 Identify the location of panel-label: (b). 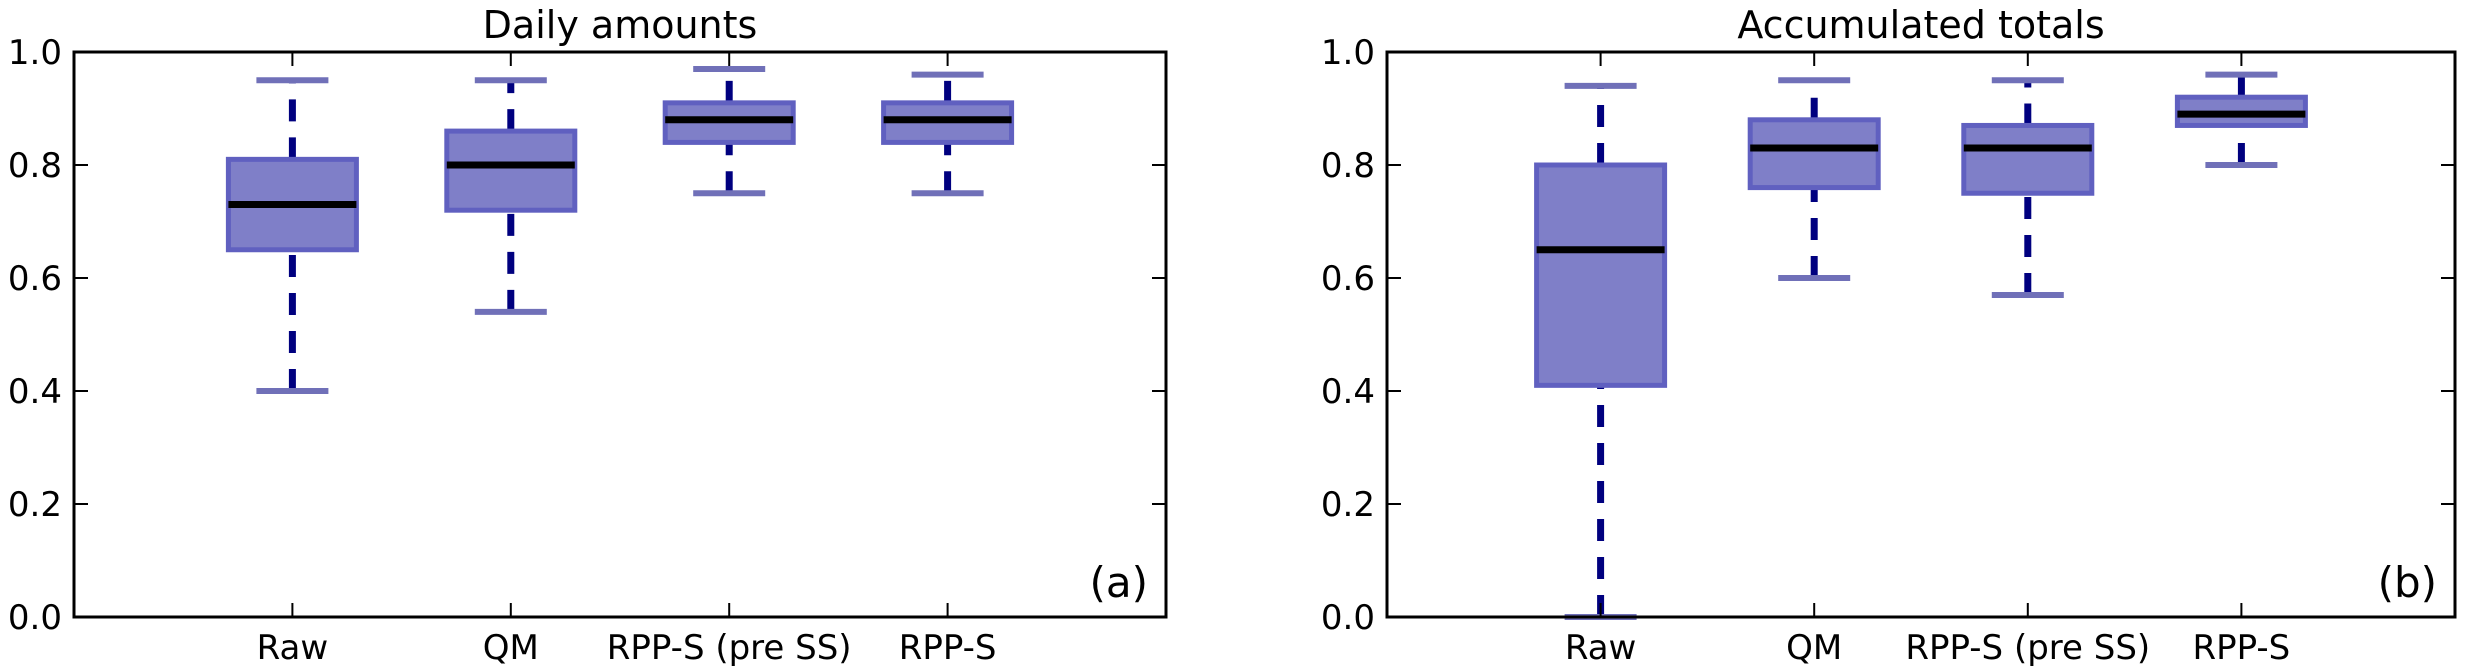
(2407, 582).